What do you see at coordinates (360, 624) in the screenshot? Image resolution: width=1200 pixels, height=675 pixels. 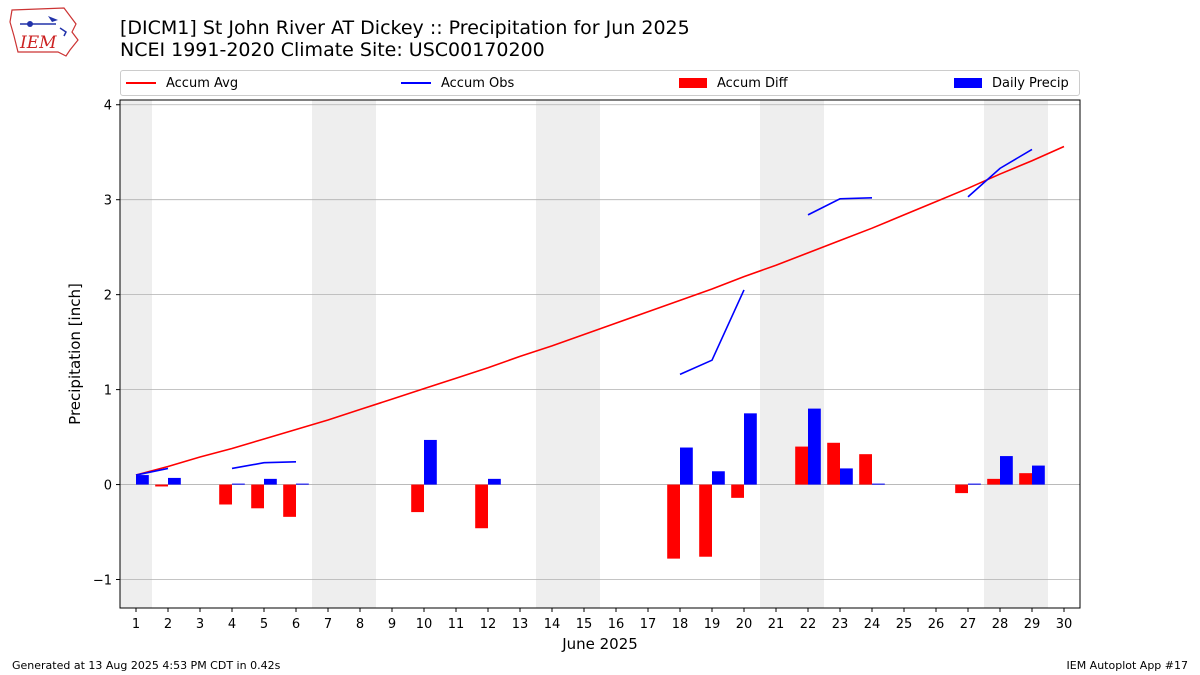 I see `x-tick-label-8: 8` at bounding box center [360, 624].